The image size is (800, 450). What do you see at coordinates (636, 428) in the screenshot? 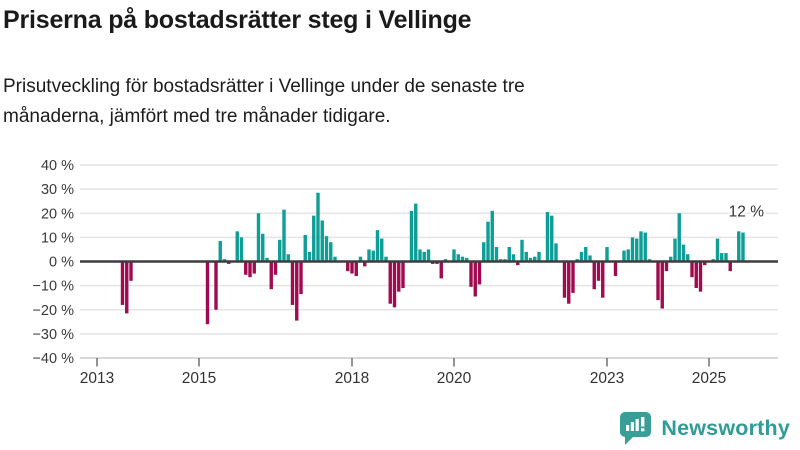
I see `newsworthy-speech-bubble-bar-chart-icon` at bounding box center [636, 428].